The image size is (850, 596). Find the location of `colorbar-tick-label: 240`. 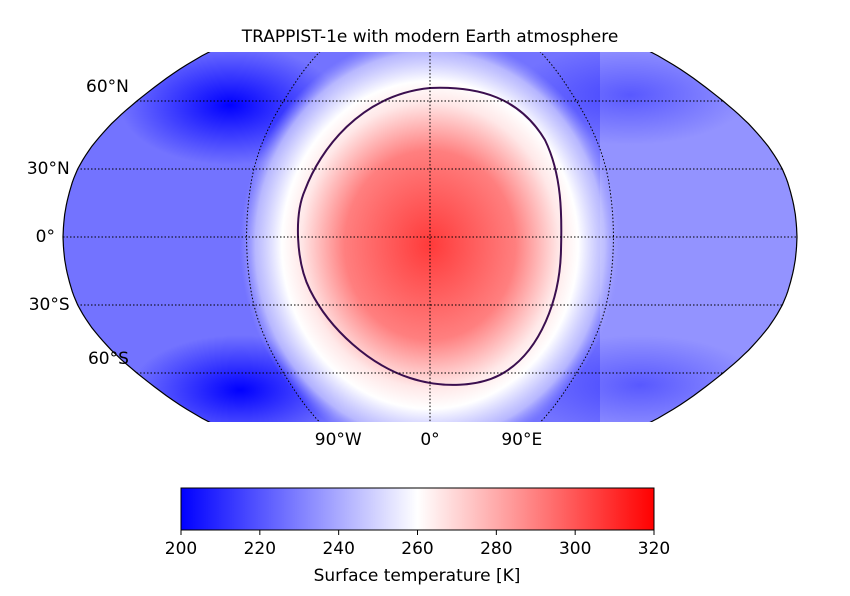

colorbar-tick-label: 240 is located at coordinates (338, 549).